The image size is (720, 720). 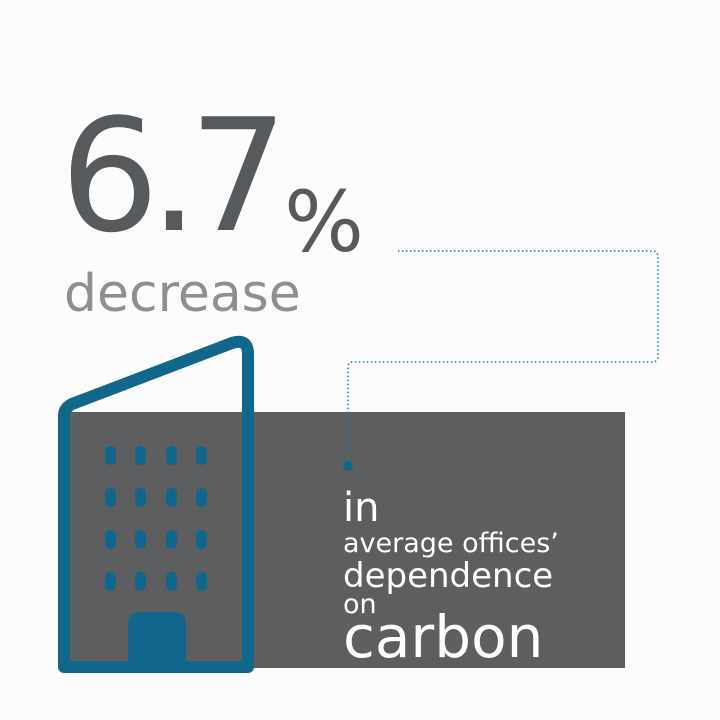 What do you see at coordinates (451, 543) in the screenshot?
I see `caption-line-2: average offices’` at bounding box center [451, 543].